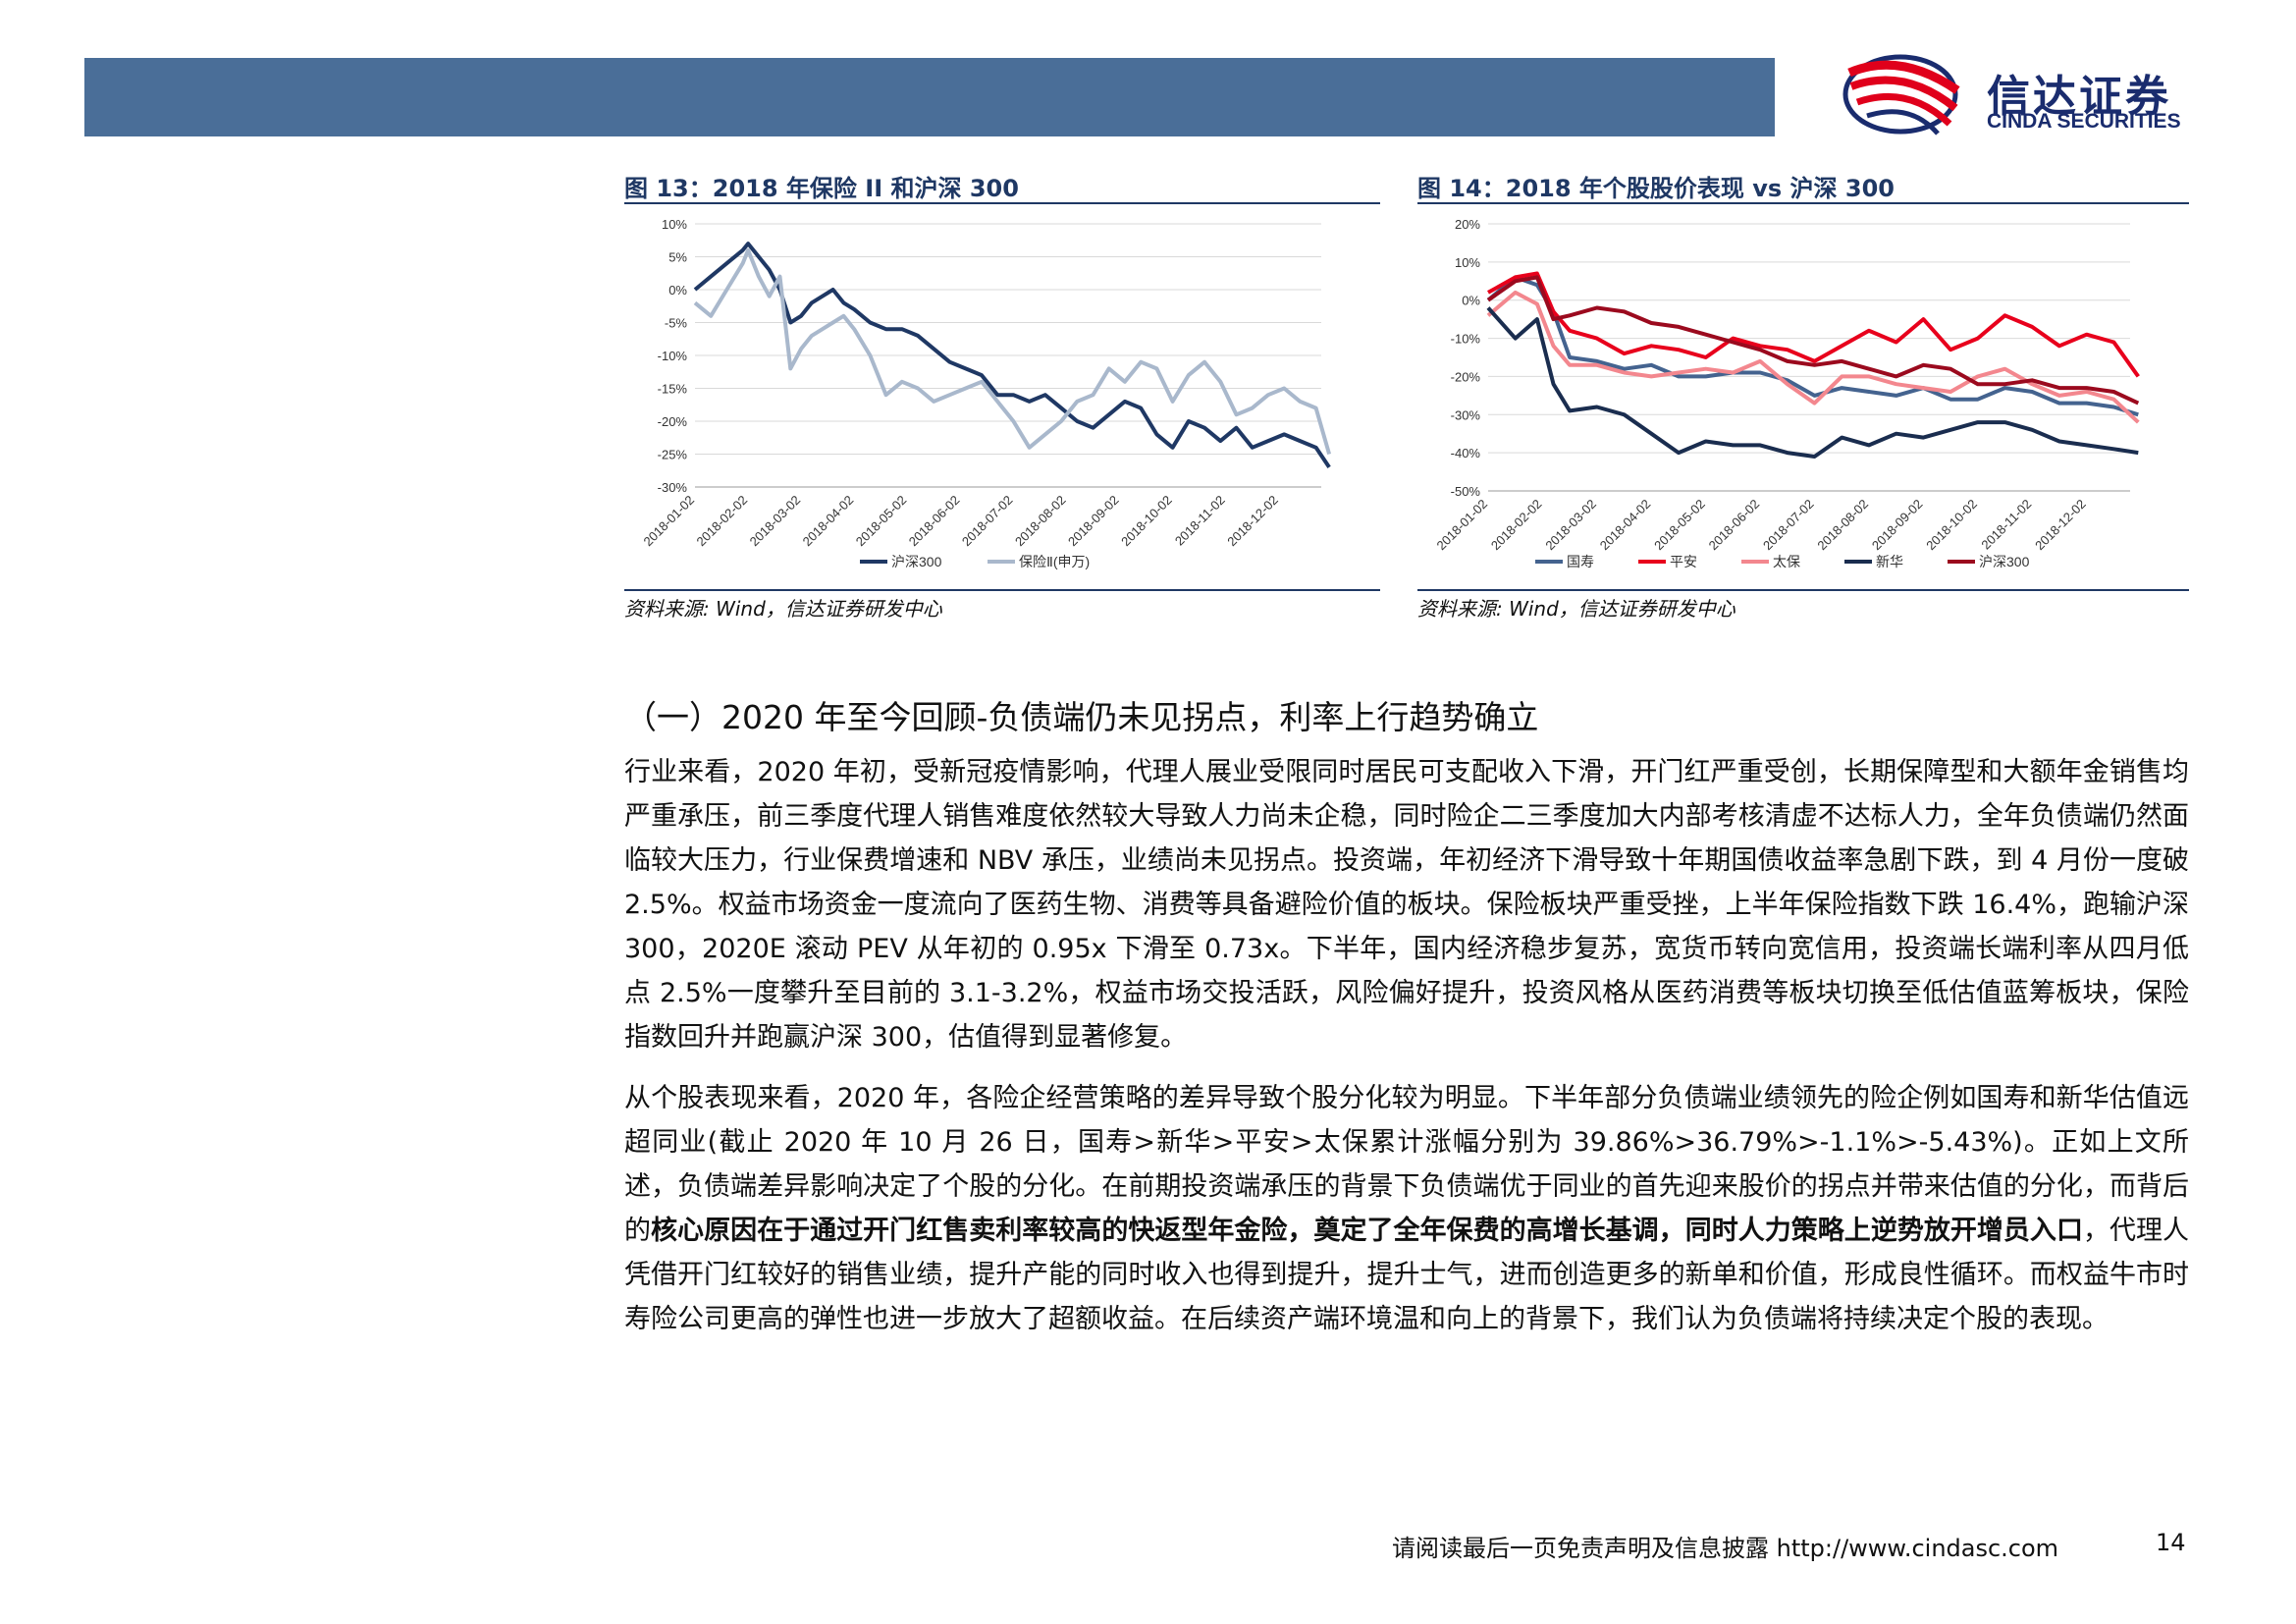 The width and height of the screenshot is (2296, 1624). I want to click on y-tick-label: 20%, so click(1467, 224).